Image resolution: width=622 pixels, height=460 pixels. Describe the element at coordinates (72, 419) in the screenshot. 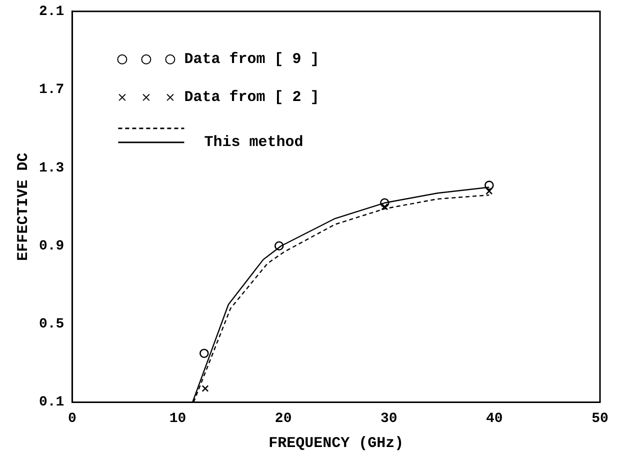

I see `x-tick-label: 0` at that location.